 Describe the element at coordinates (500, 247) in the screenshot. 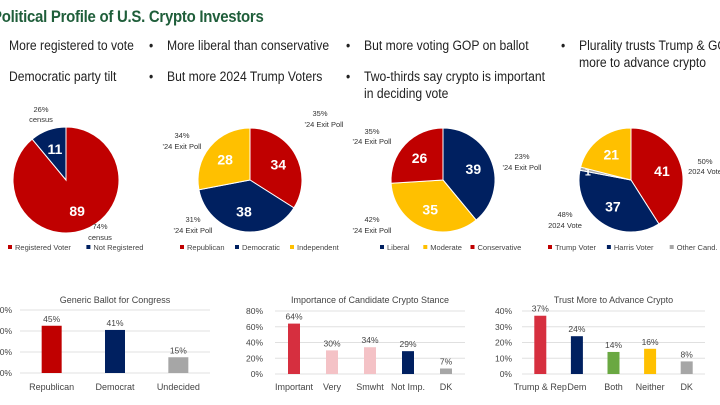

I see `legend-label: Conservative` at that location.